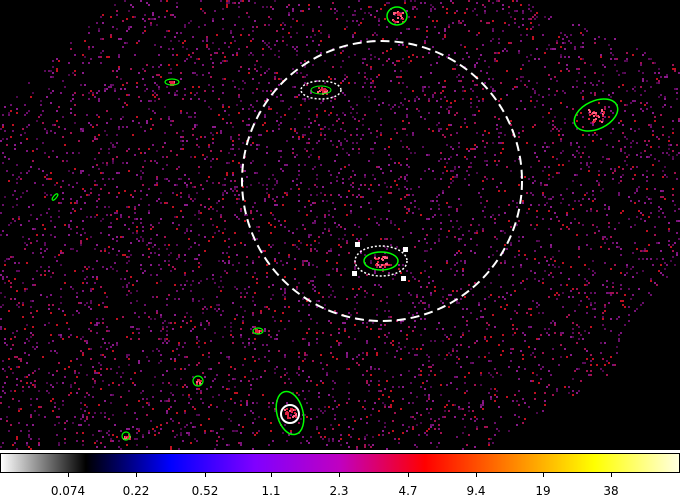 The height and width of the screenshot is (499, 680). Describe the element at coordinates (172, 82) in the screenshot. I see `source-region-upper-left` at that location.